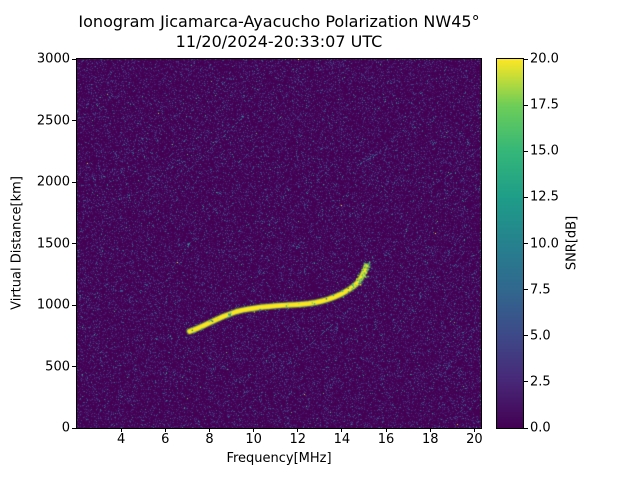 The image size is (640, 480). What do you see at coordinates (540, 382) in the screenshot?
I see `colorbar-tick-label: 2.5` at bounding box center [540, 382].